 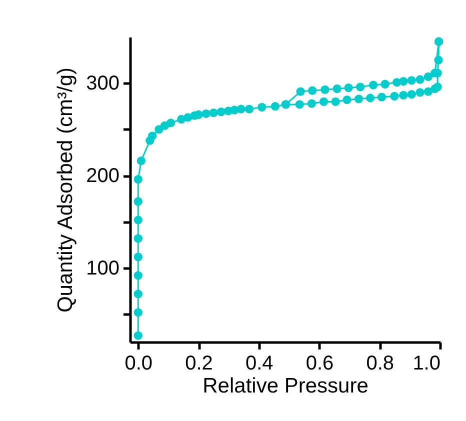 I want to click on x-tick-label: 0.6, so click(x=320, y=363).